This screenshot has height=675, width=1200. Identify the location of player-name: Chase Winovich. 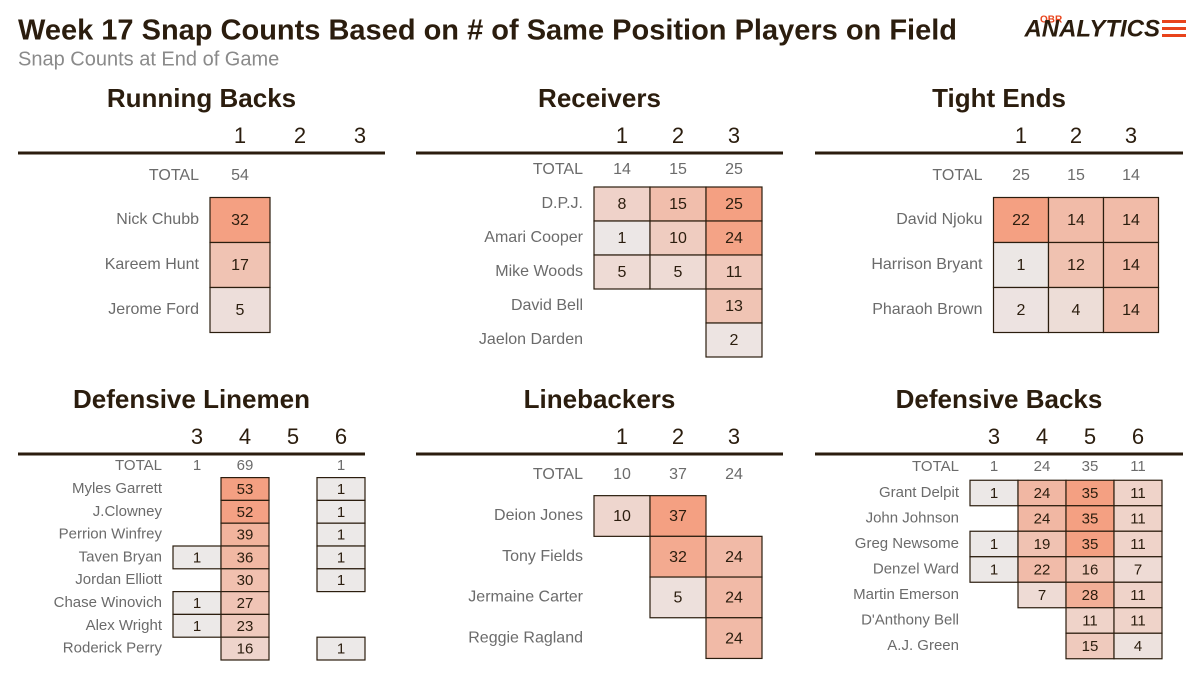
(108, 602).